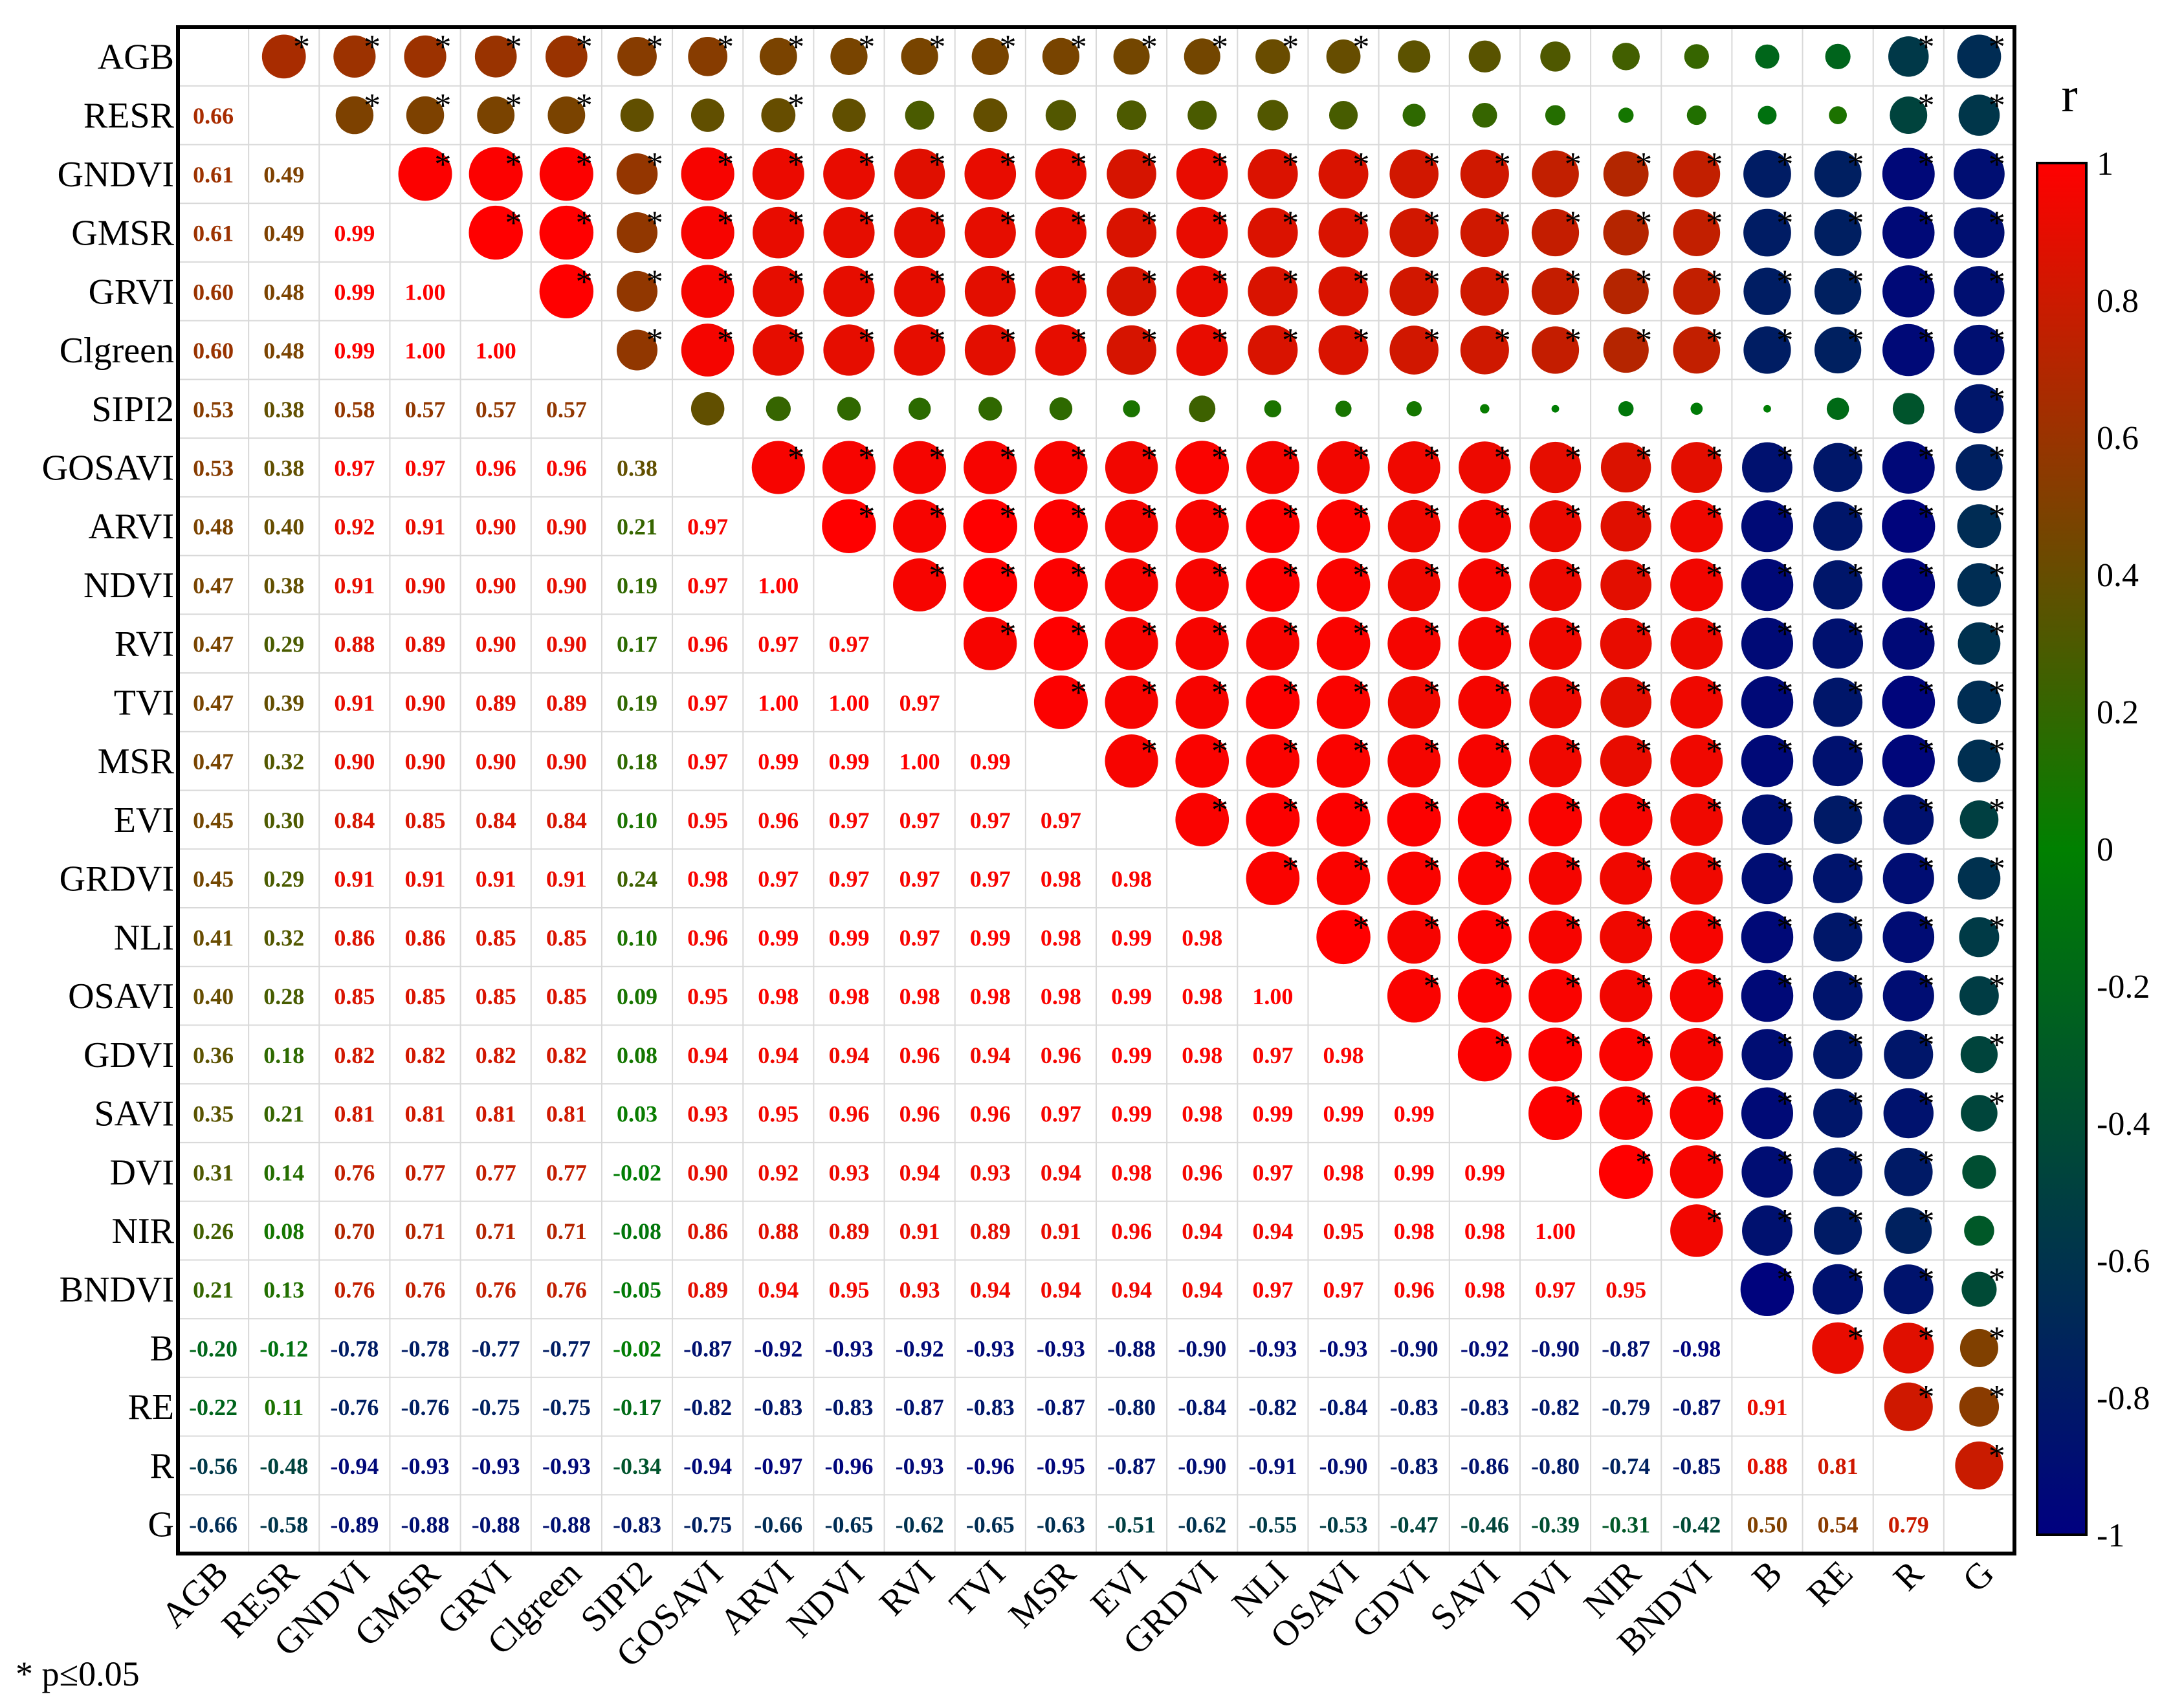 The height and width of the screenshot is (1703, 2184). Describe the element at coordinates (283, 527) in the screenshot. I see `correlation-value: 0.40` at that location.